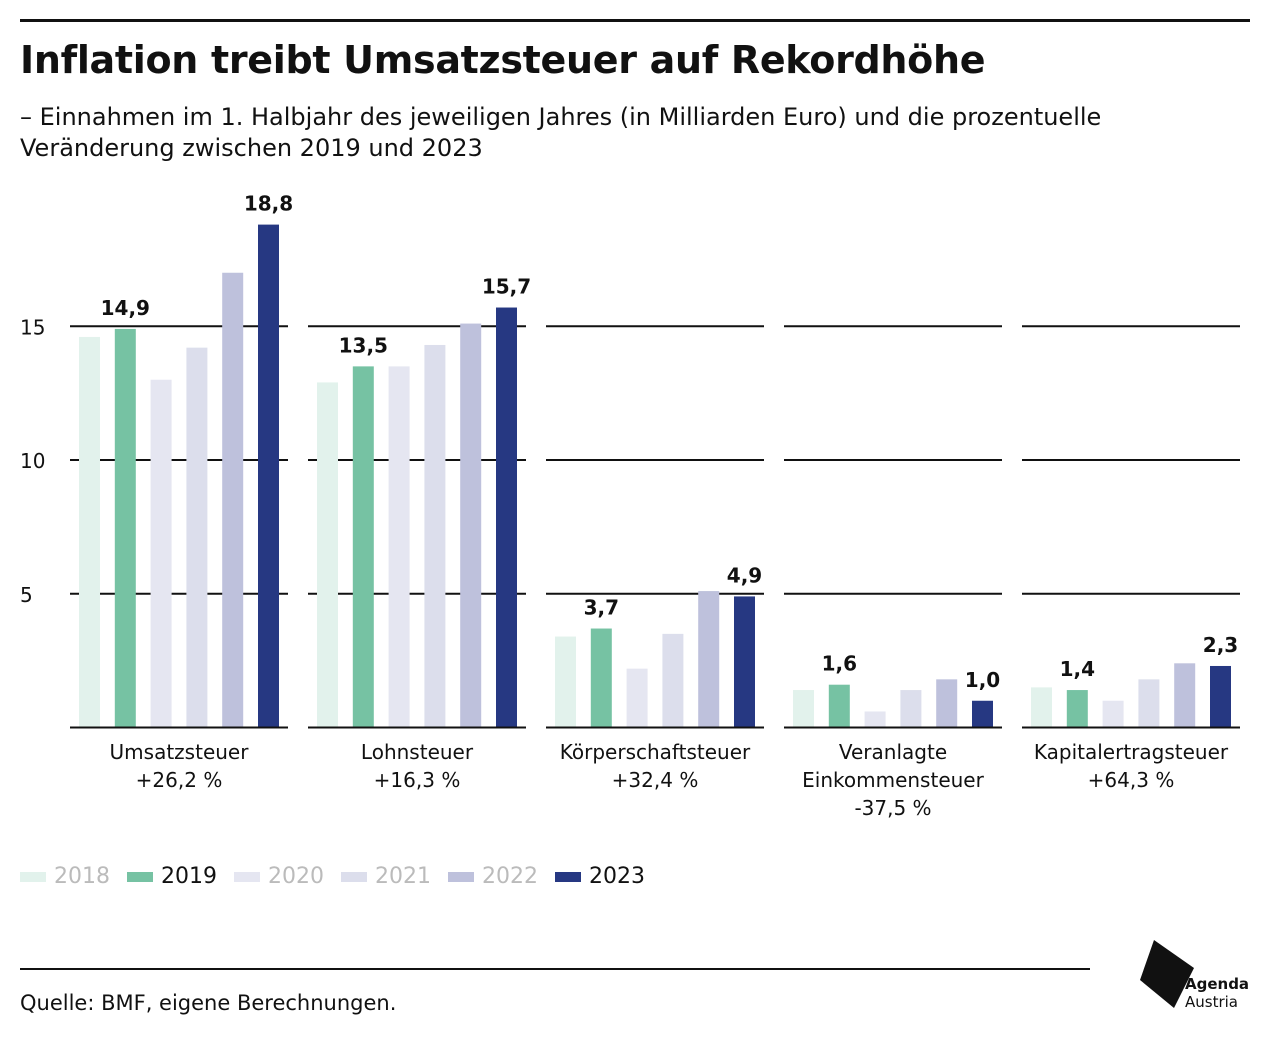 This screenshot has width=1270, height=1040. I want to click on data-label: 2,3, so click(1220, 645).